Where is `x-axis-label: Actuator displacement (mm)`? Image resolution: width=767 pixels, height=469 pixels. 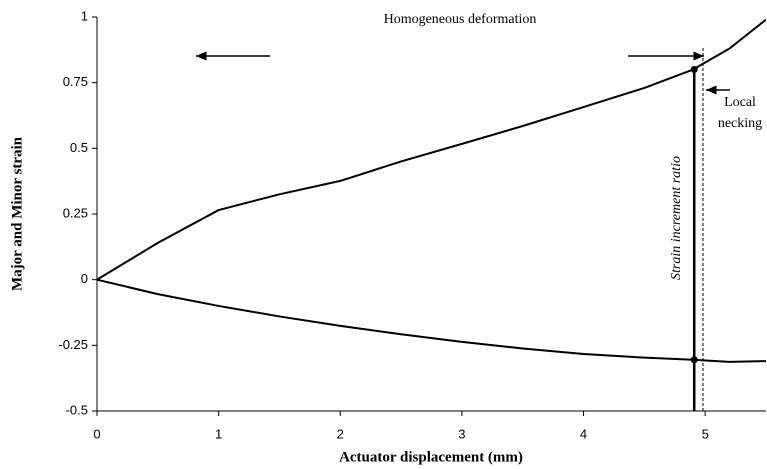
x-axis-label: Actuator displacement (mm) is located at coordinates (431, 457).